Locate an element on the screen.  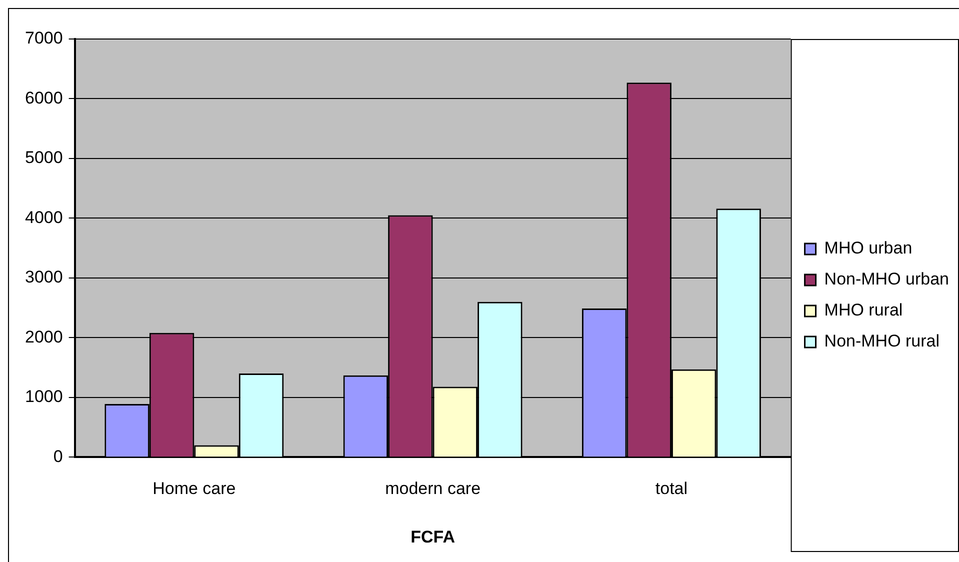
legend-label: Non-MHO urban is located at coordinates (887, 279).